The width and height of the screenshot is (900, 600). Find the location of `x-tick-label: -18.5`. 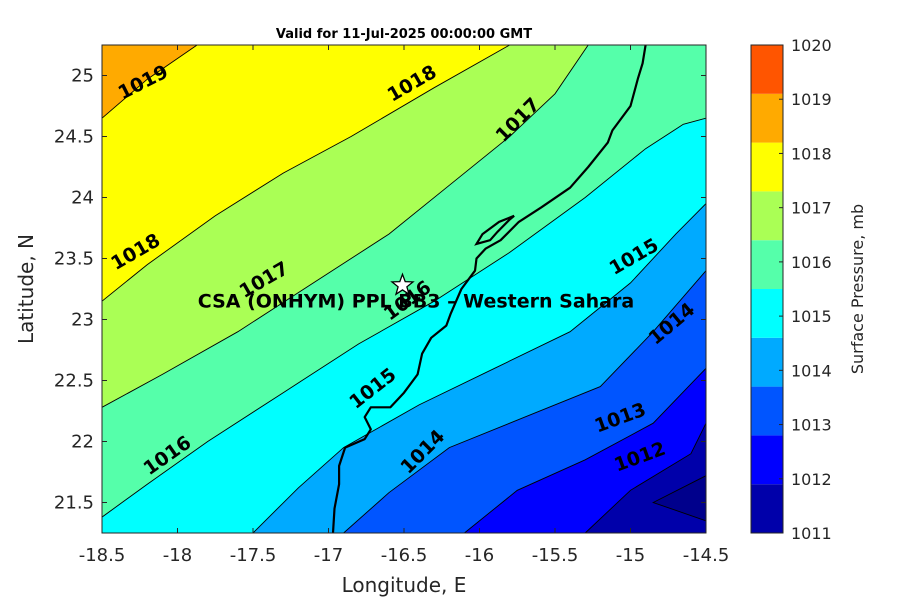

x-tick-label: -18.5 is located at coordinates (102, 555).